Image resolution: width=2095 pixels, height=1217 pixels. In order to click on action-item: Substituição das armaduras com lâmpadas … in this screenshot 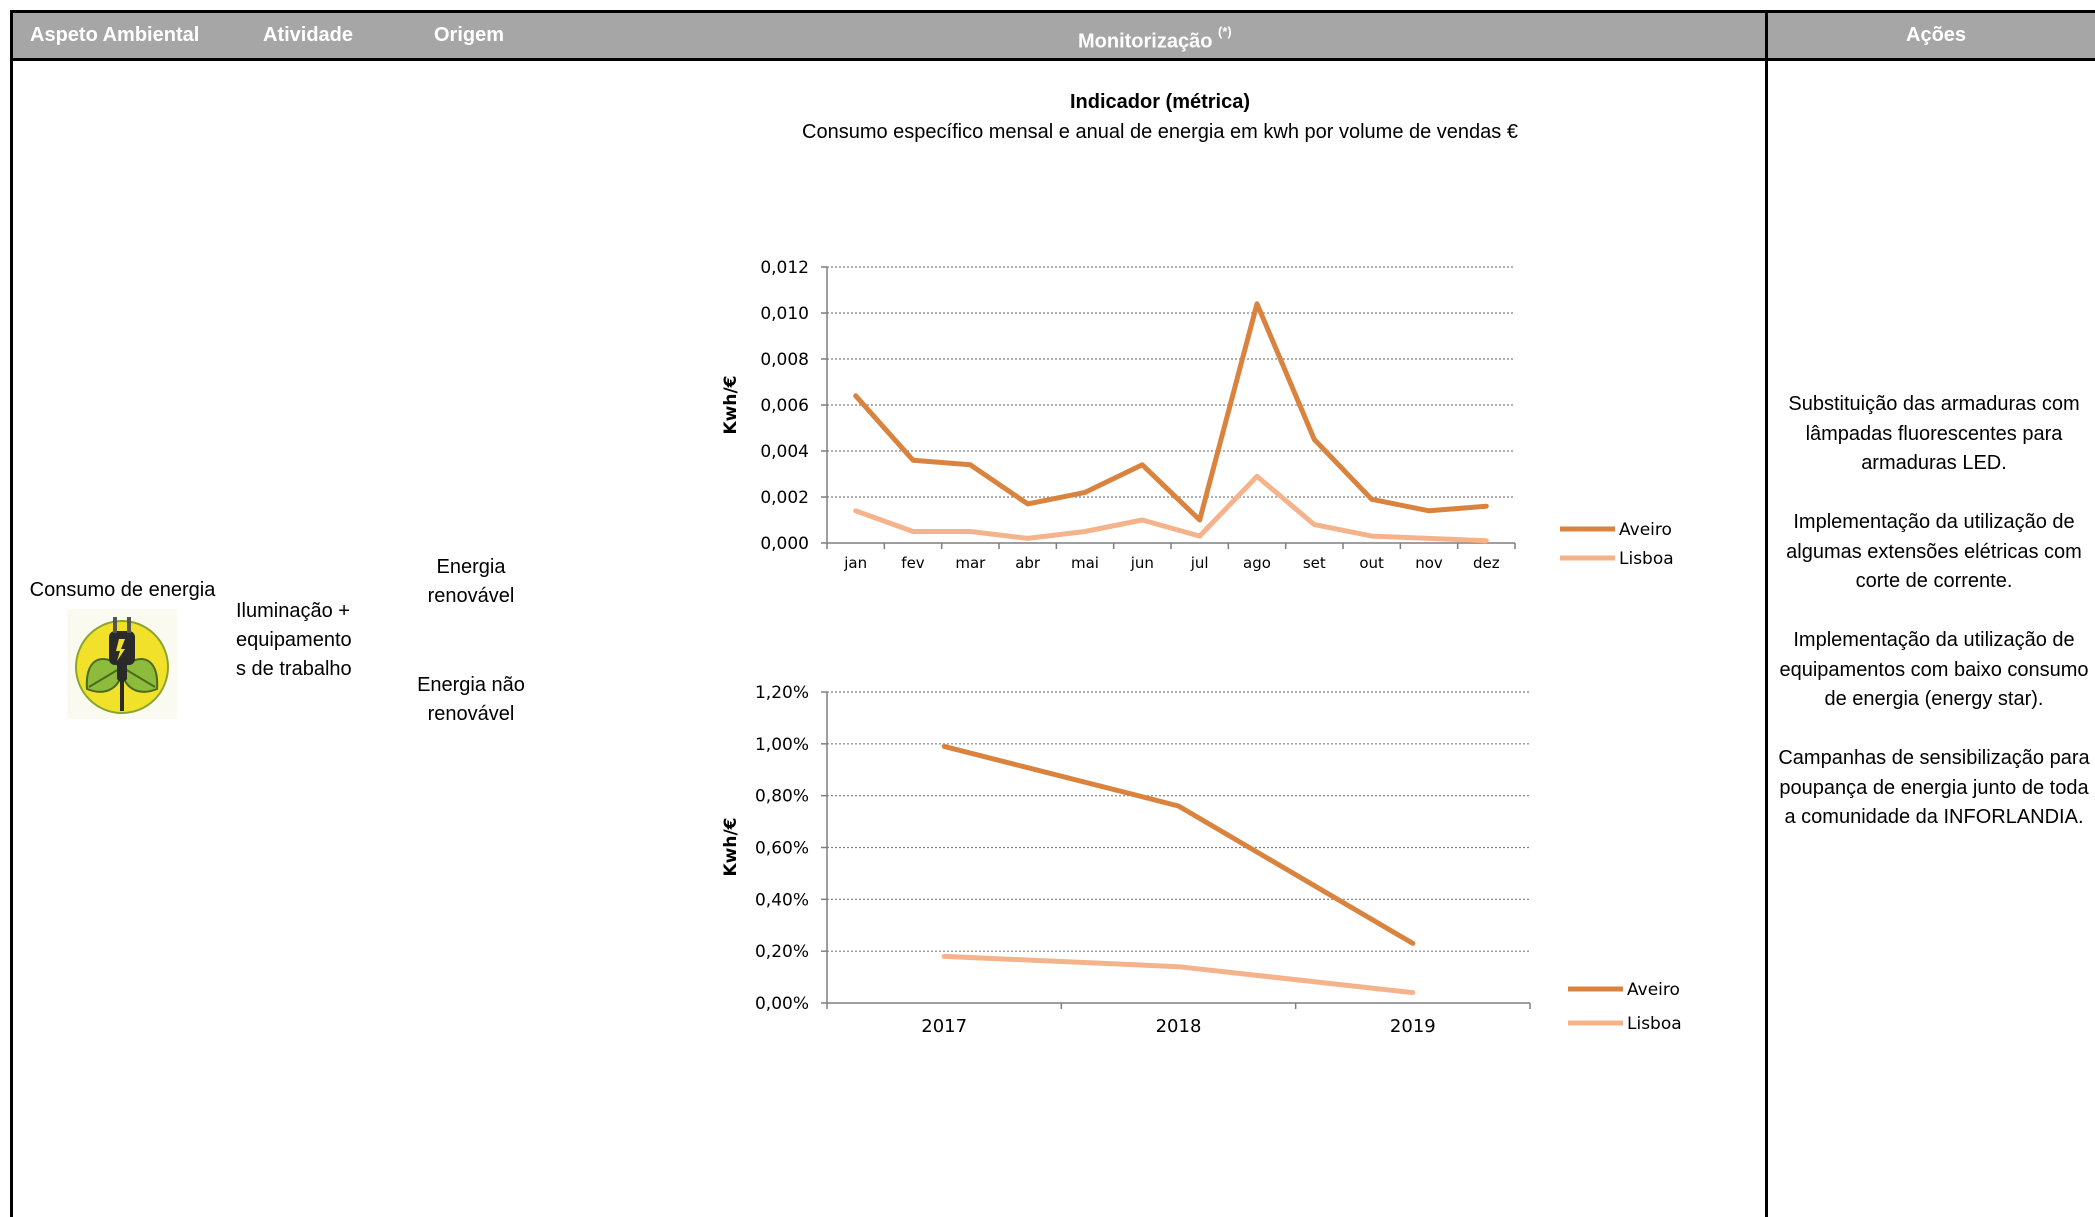, I will do `click(1934, 433)`.